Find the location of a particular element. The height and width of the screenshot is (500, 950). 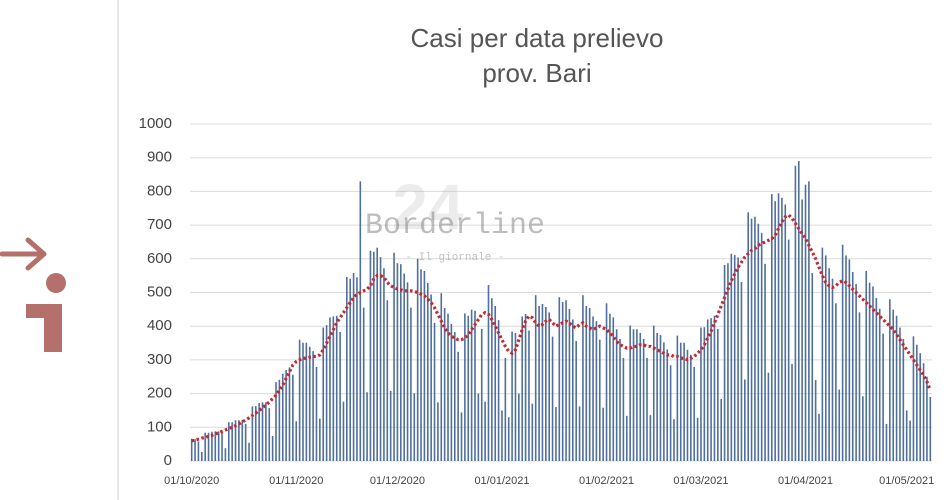

y-tick-label: 300 is located at coordinates (159, 359).